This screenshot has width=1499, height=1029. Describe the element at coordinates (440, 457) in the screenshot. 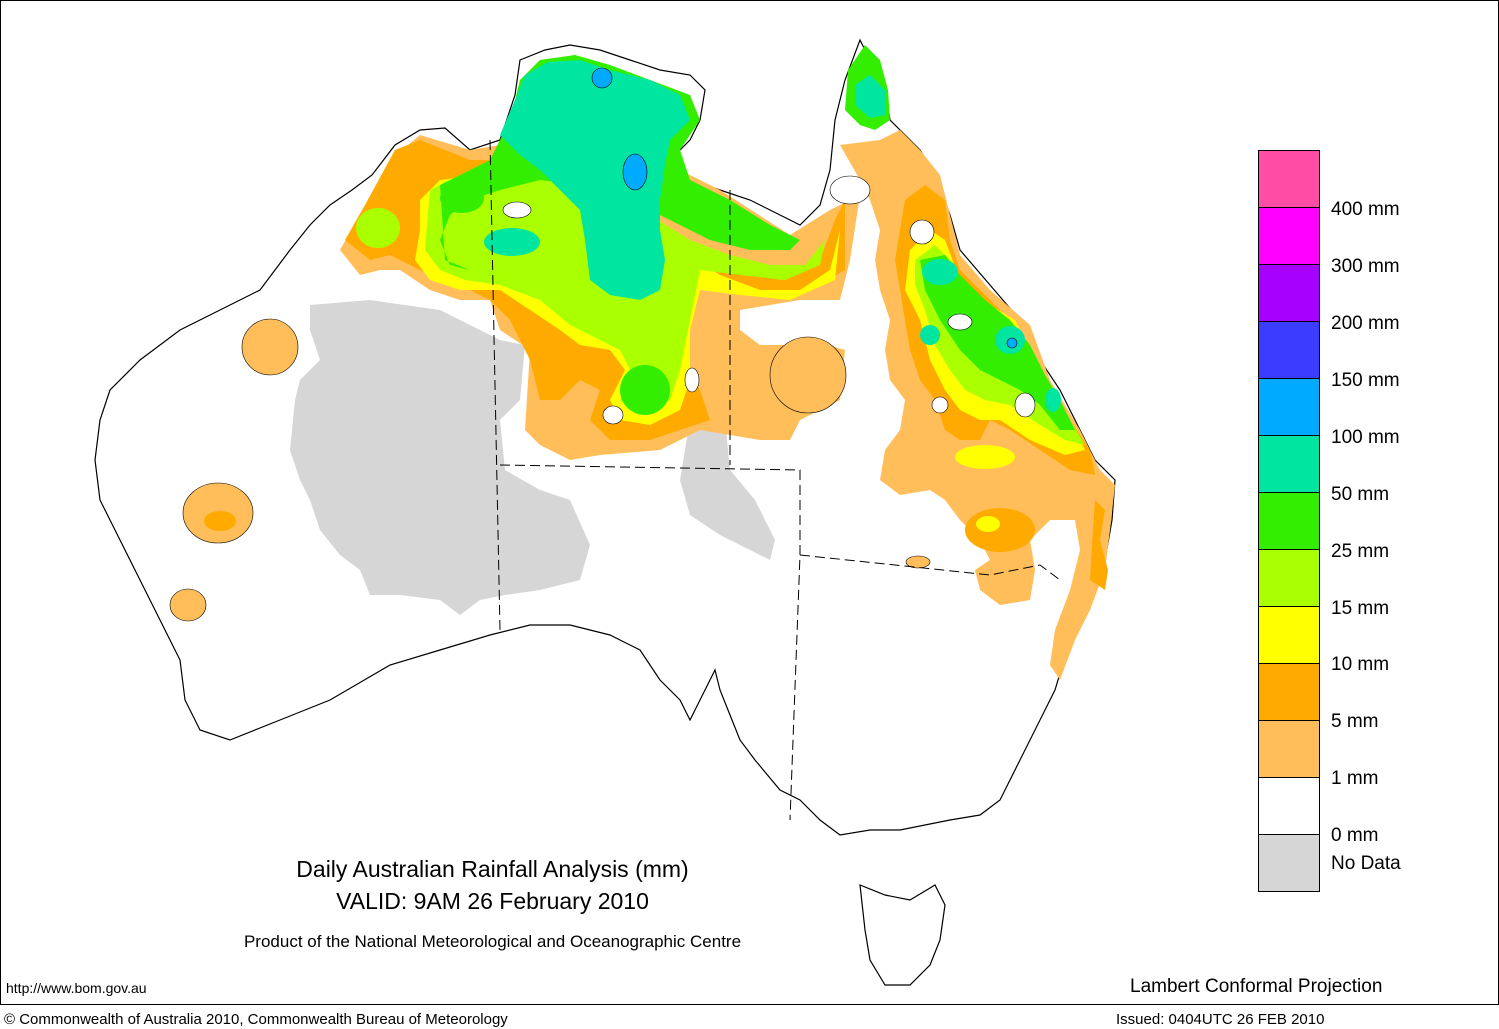

I see `no-data-area-west` at that location.